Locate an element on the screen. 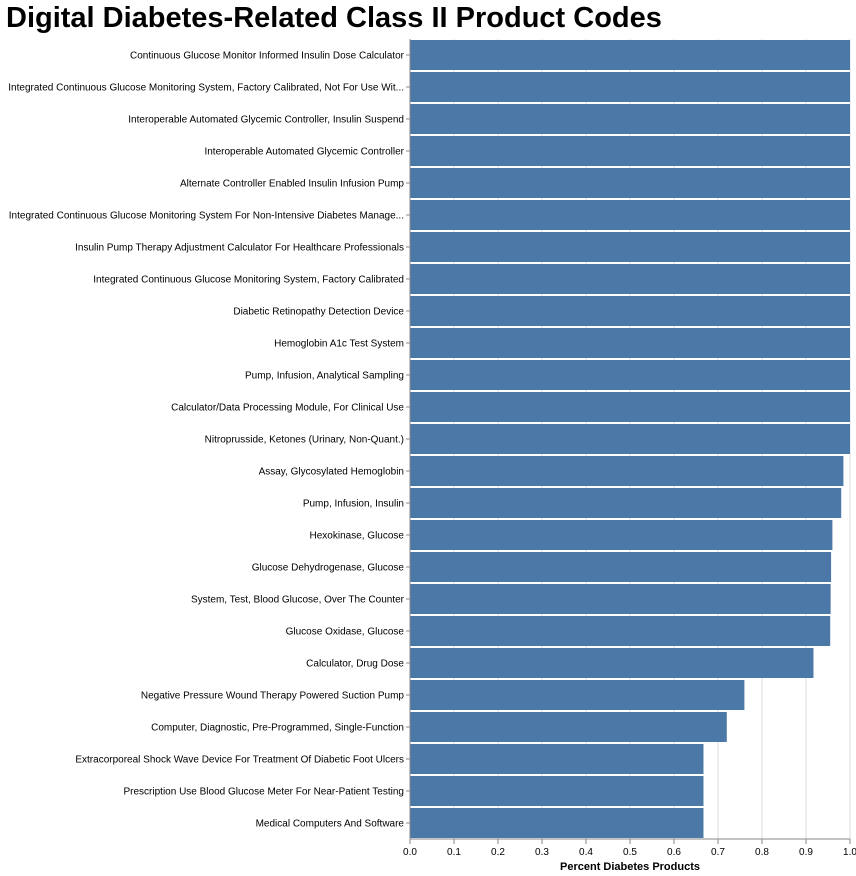 The width and height of the screenshot is (856, 876). x-tick-label: 0.1 is located at coordinates (454, 852).